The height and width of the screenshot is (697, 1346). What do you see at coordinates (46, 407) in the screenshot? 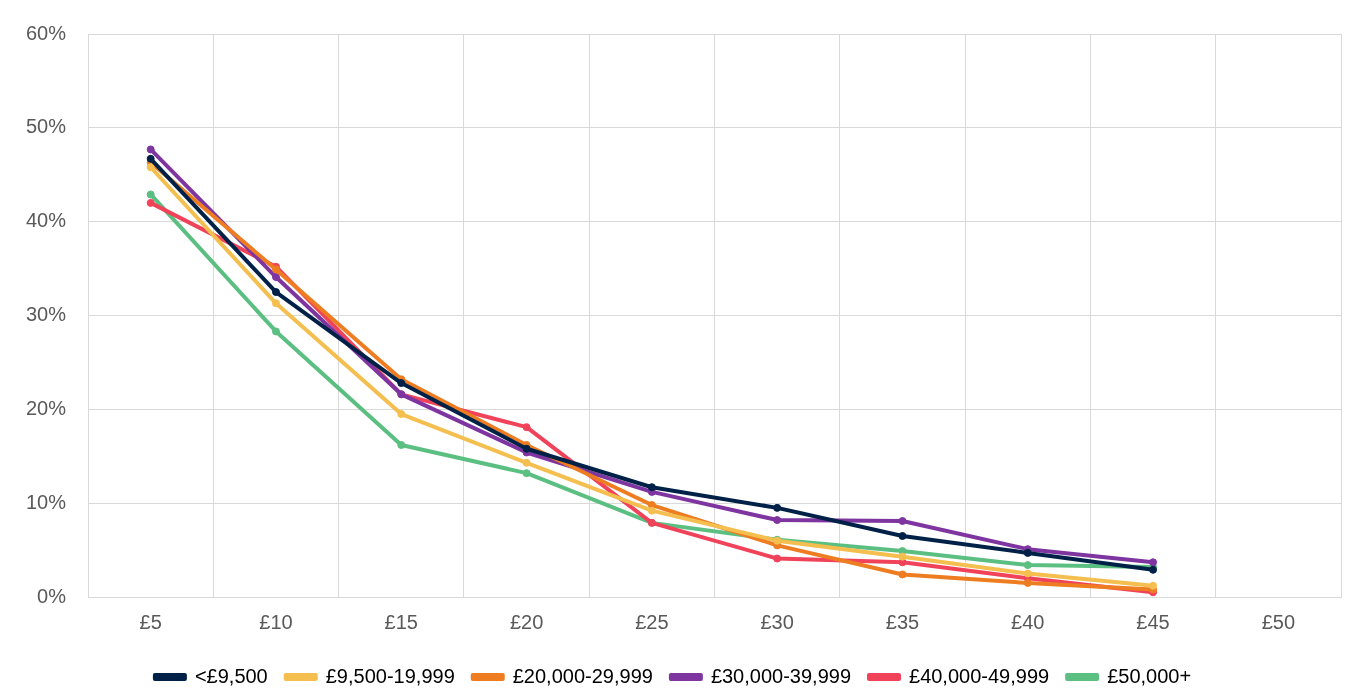
I see `y-tick-label: 20%` at bounding box center [46, 407].